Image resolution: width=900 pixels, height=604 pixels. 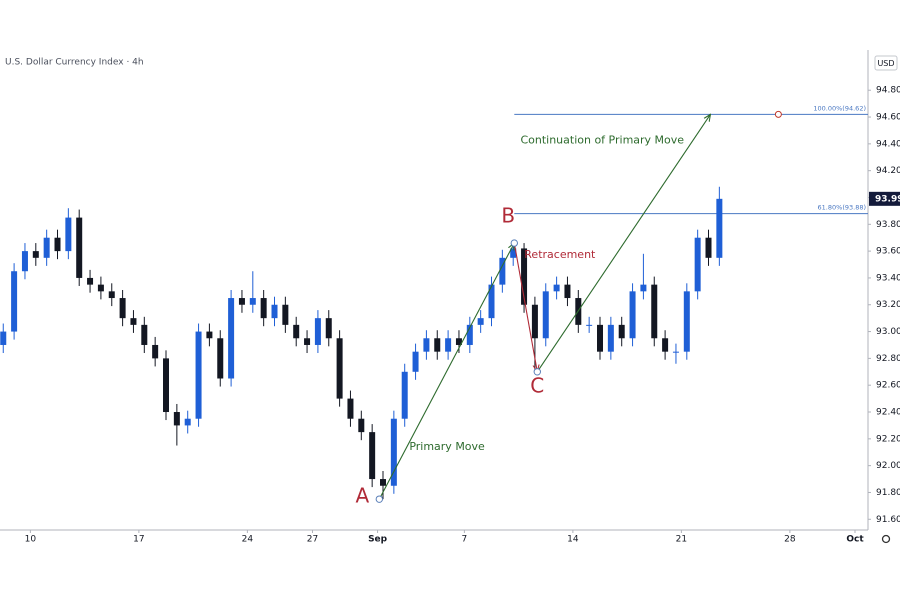 I want to click on wave-arrow-label: Continuation of Primary Move, so click(x=602, y=139).